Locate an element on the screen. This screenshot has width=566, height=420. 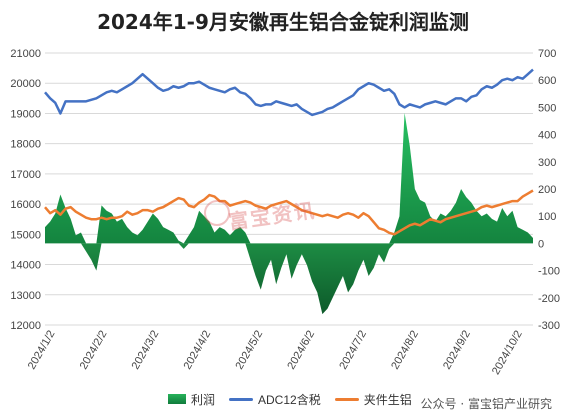
y-left-tick-label: 20000 is located at coordinates (25, 84).